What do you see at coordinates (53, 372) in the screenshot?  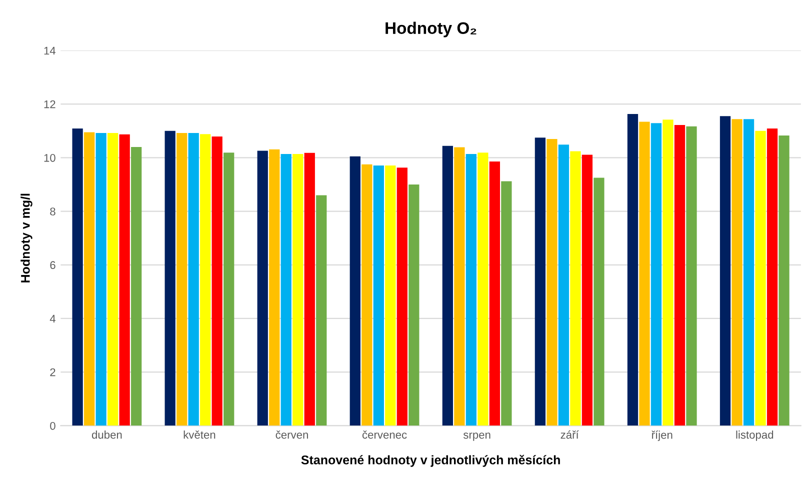 I see `y-tick-label: 2` at bounding box center [53, 372].